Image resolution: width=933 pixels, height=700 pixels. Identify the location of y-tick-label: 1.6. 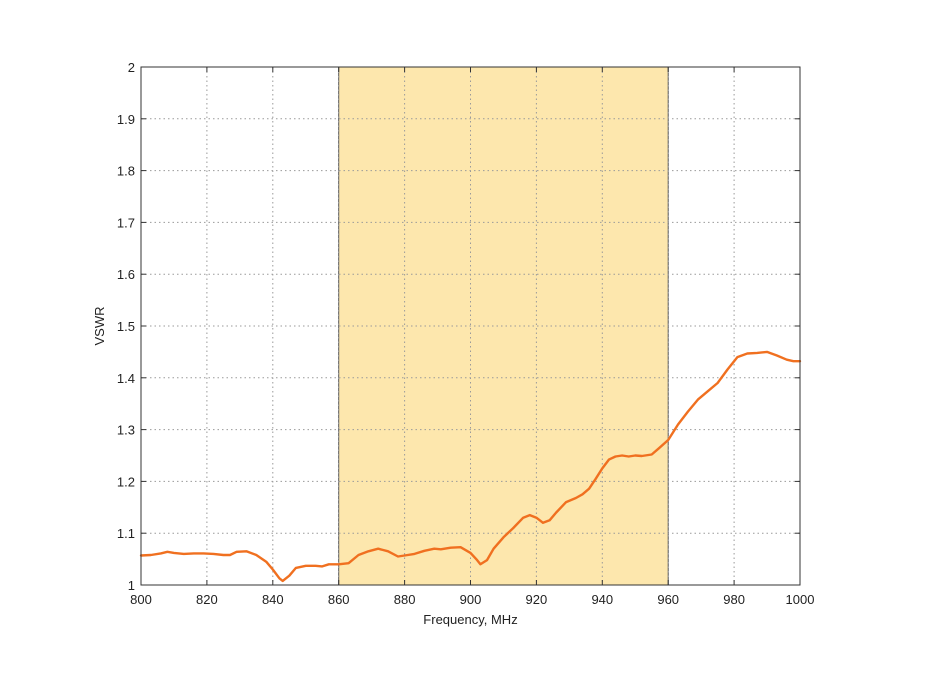
(126, 274).